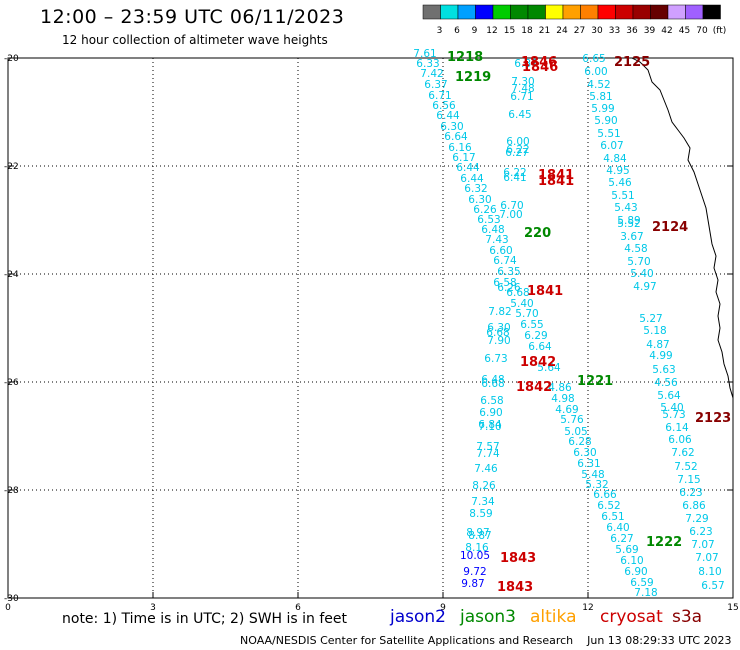  I want to click on swh-value: 5.32, so click(596, 485).